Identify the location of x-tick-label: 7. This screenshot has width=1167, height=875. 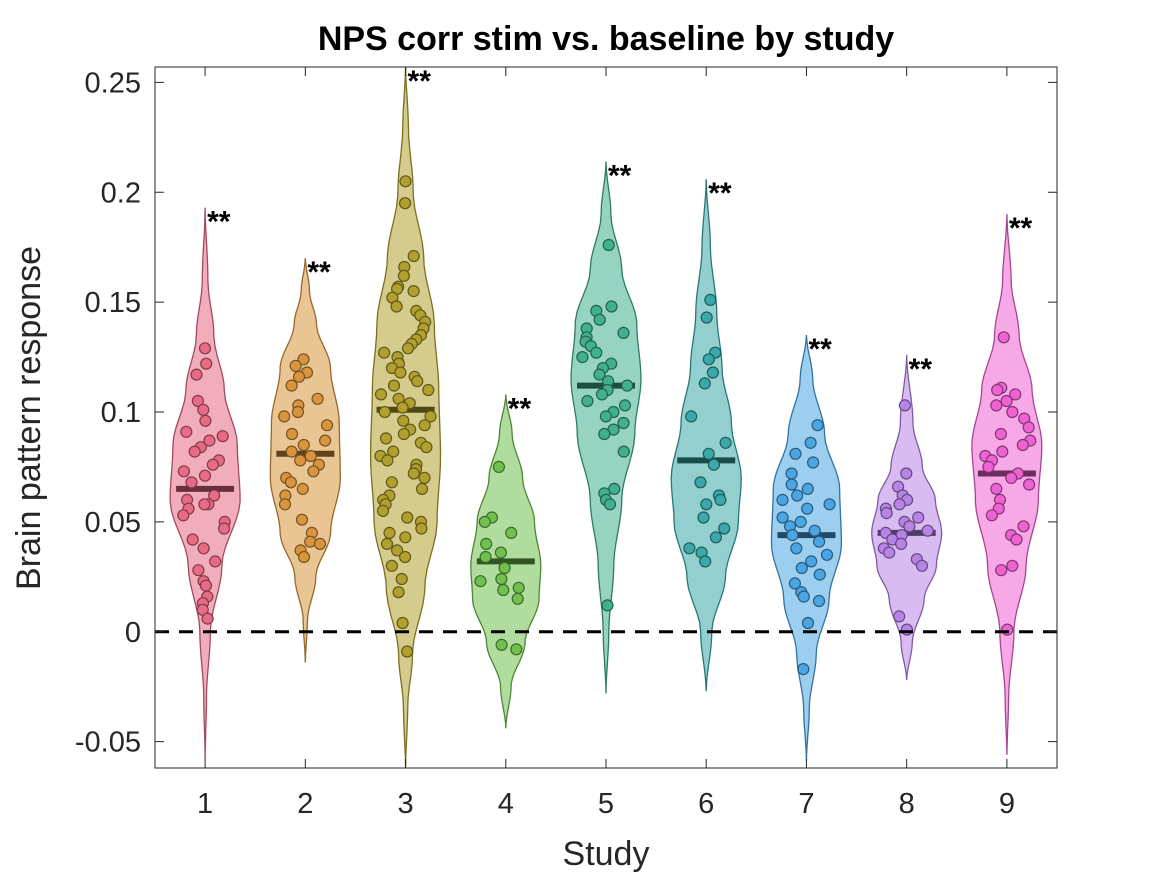
(806, 804).